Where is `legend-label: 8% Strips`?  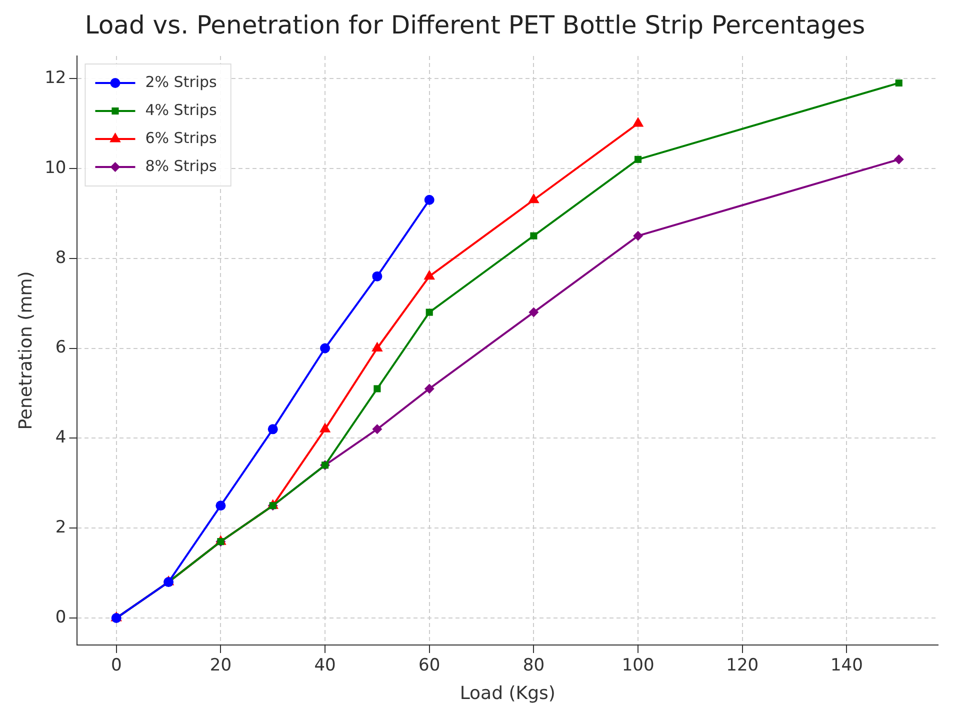 legend-label: 8% Strips is located at coordinates (181, 165).